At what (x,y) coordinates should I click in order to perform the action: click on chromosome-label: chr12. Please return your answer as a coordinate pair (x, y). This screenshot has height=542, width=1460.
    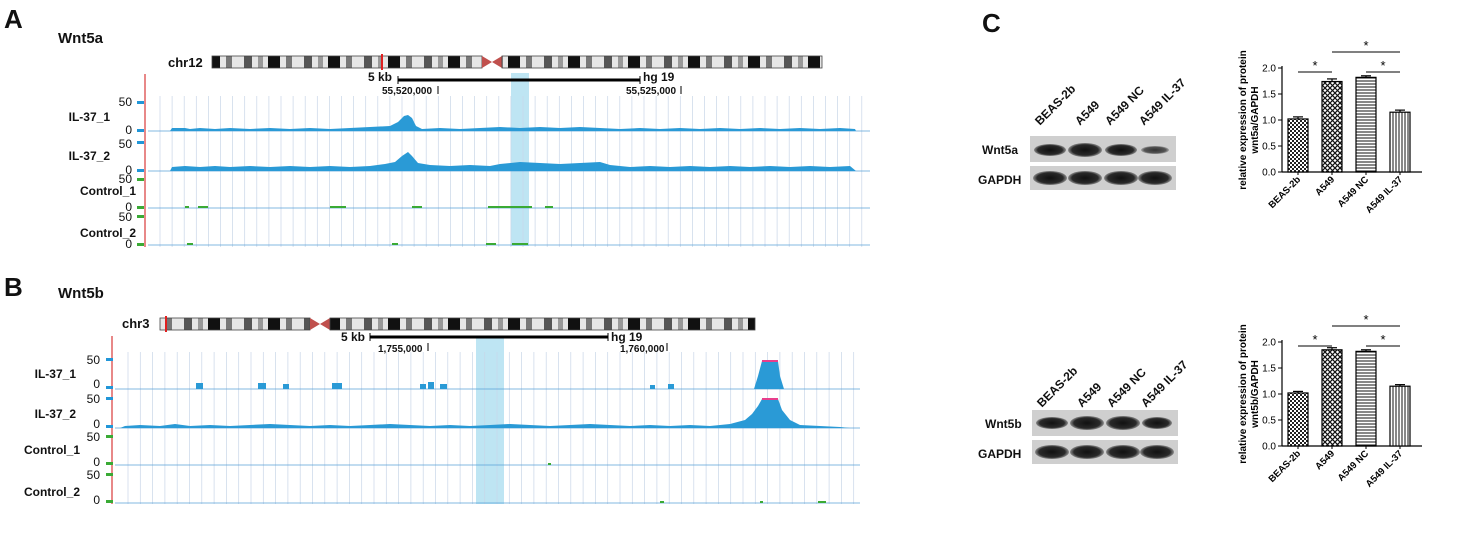
    Looking at the image, I should click on (185, 62).